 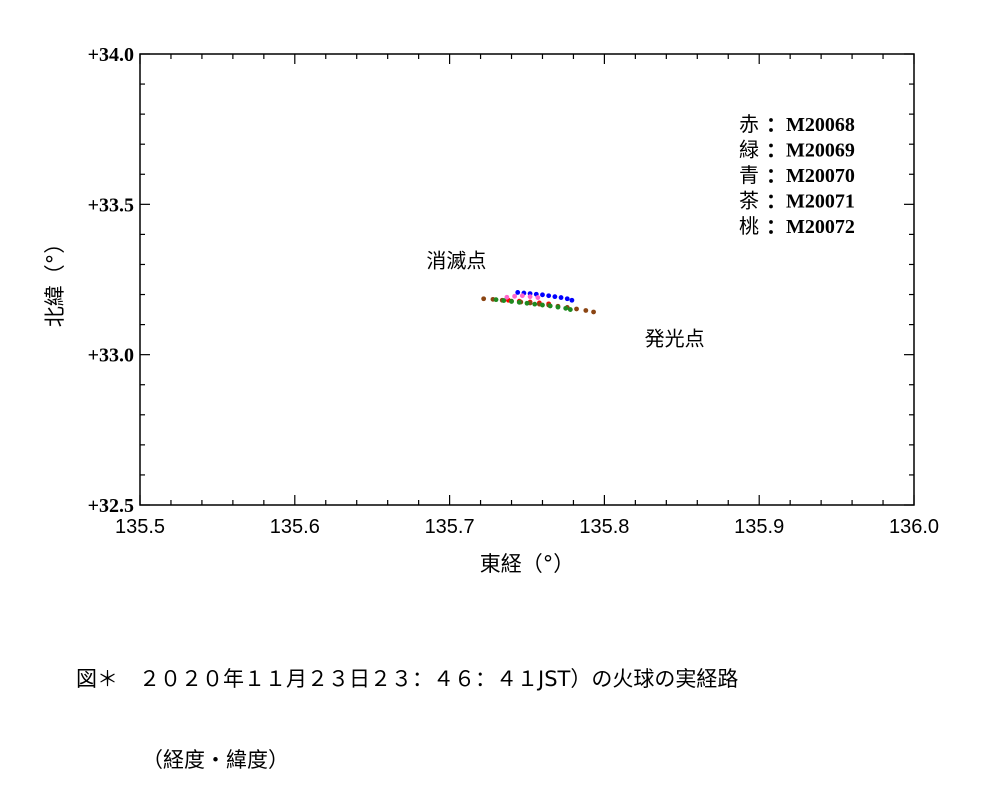 What do you see at coordinates (810, 202) in the screenshot?
I see `legend-entry-code: ：M20071` at bounding box center [810, 202].